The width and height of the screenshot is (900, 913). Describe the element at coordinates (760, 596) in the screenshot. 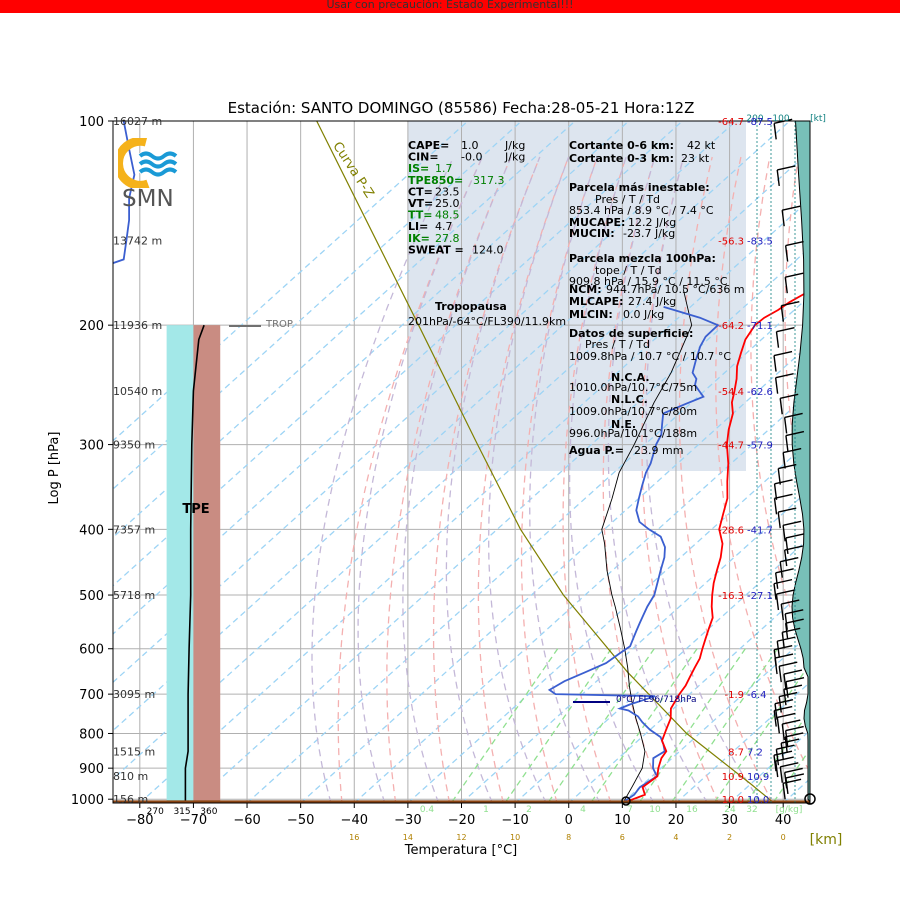

I see `right-dewpoint-label: -27.1` at that location.